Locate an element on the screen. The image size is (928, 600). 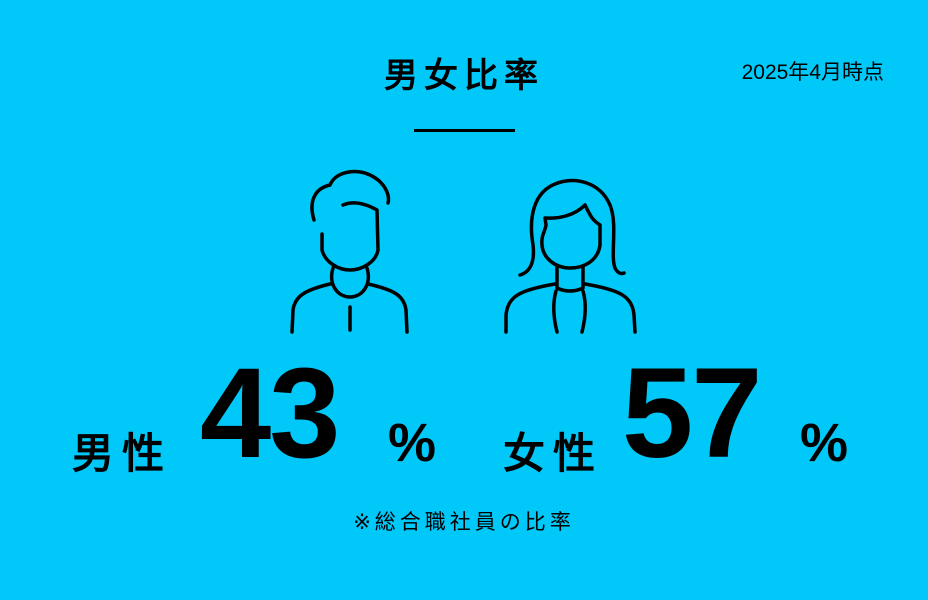
title-divider is located at coordinates (464, 130).